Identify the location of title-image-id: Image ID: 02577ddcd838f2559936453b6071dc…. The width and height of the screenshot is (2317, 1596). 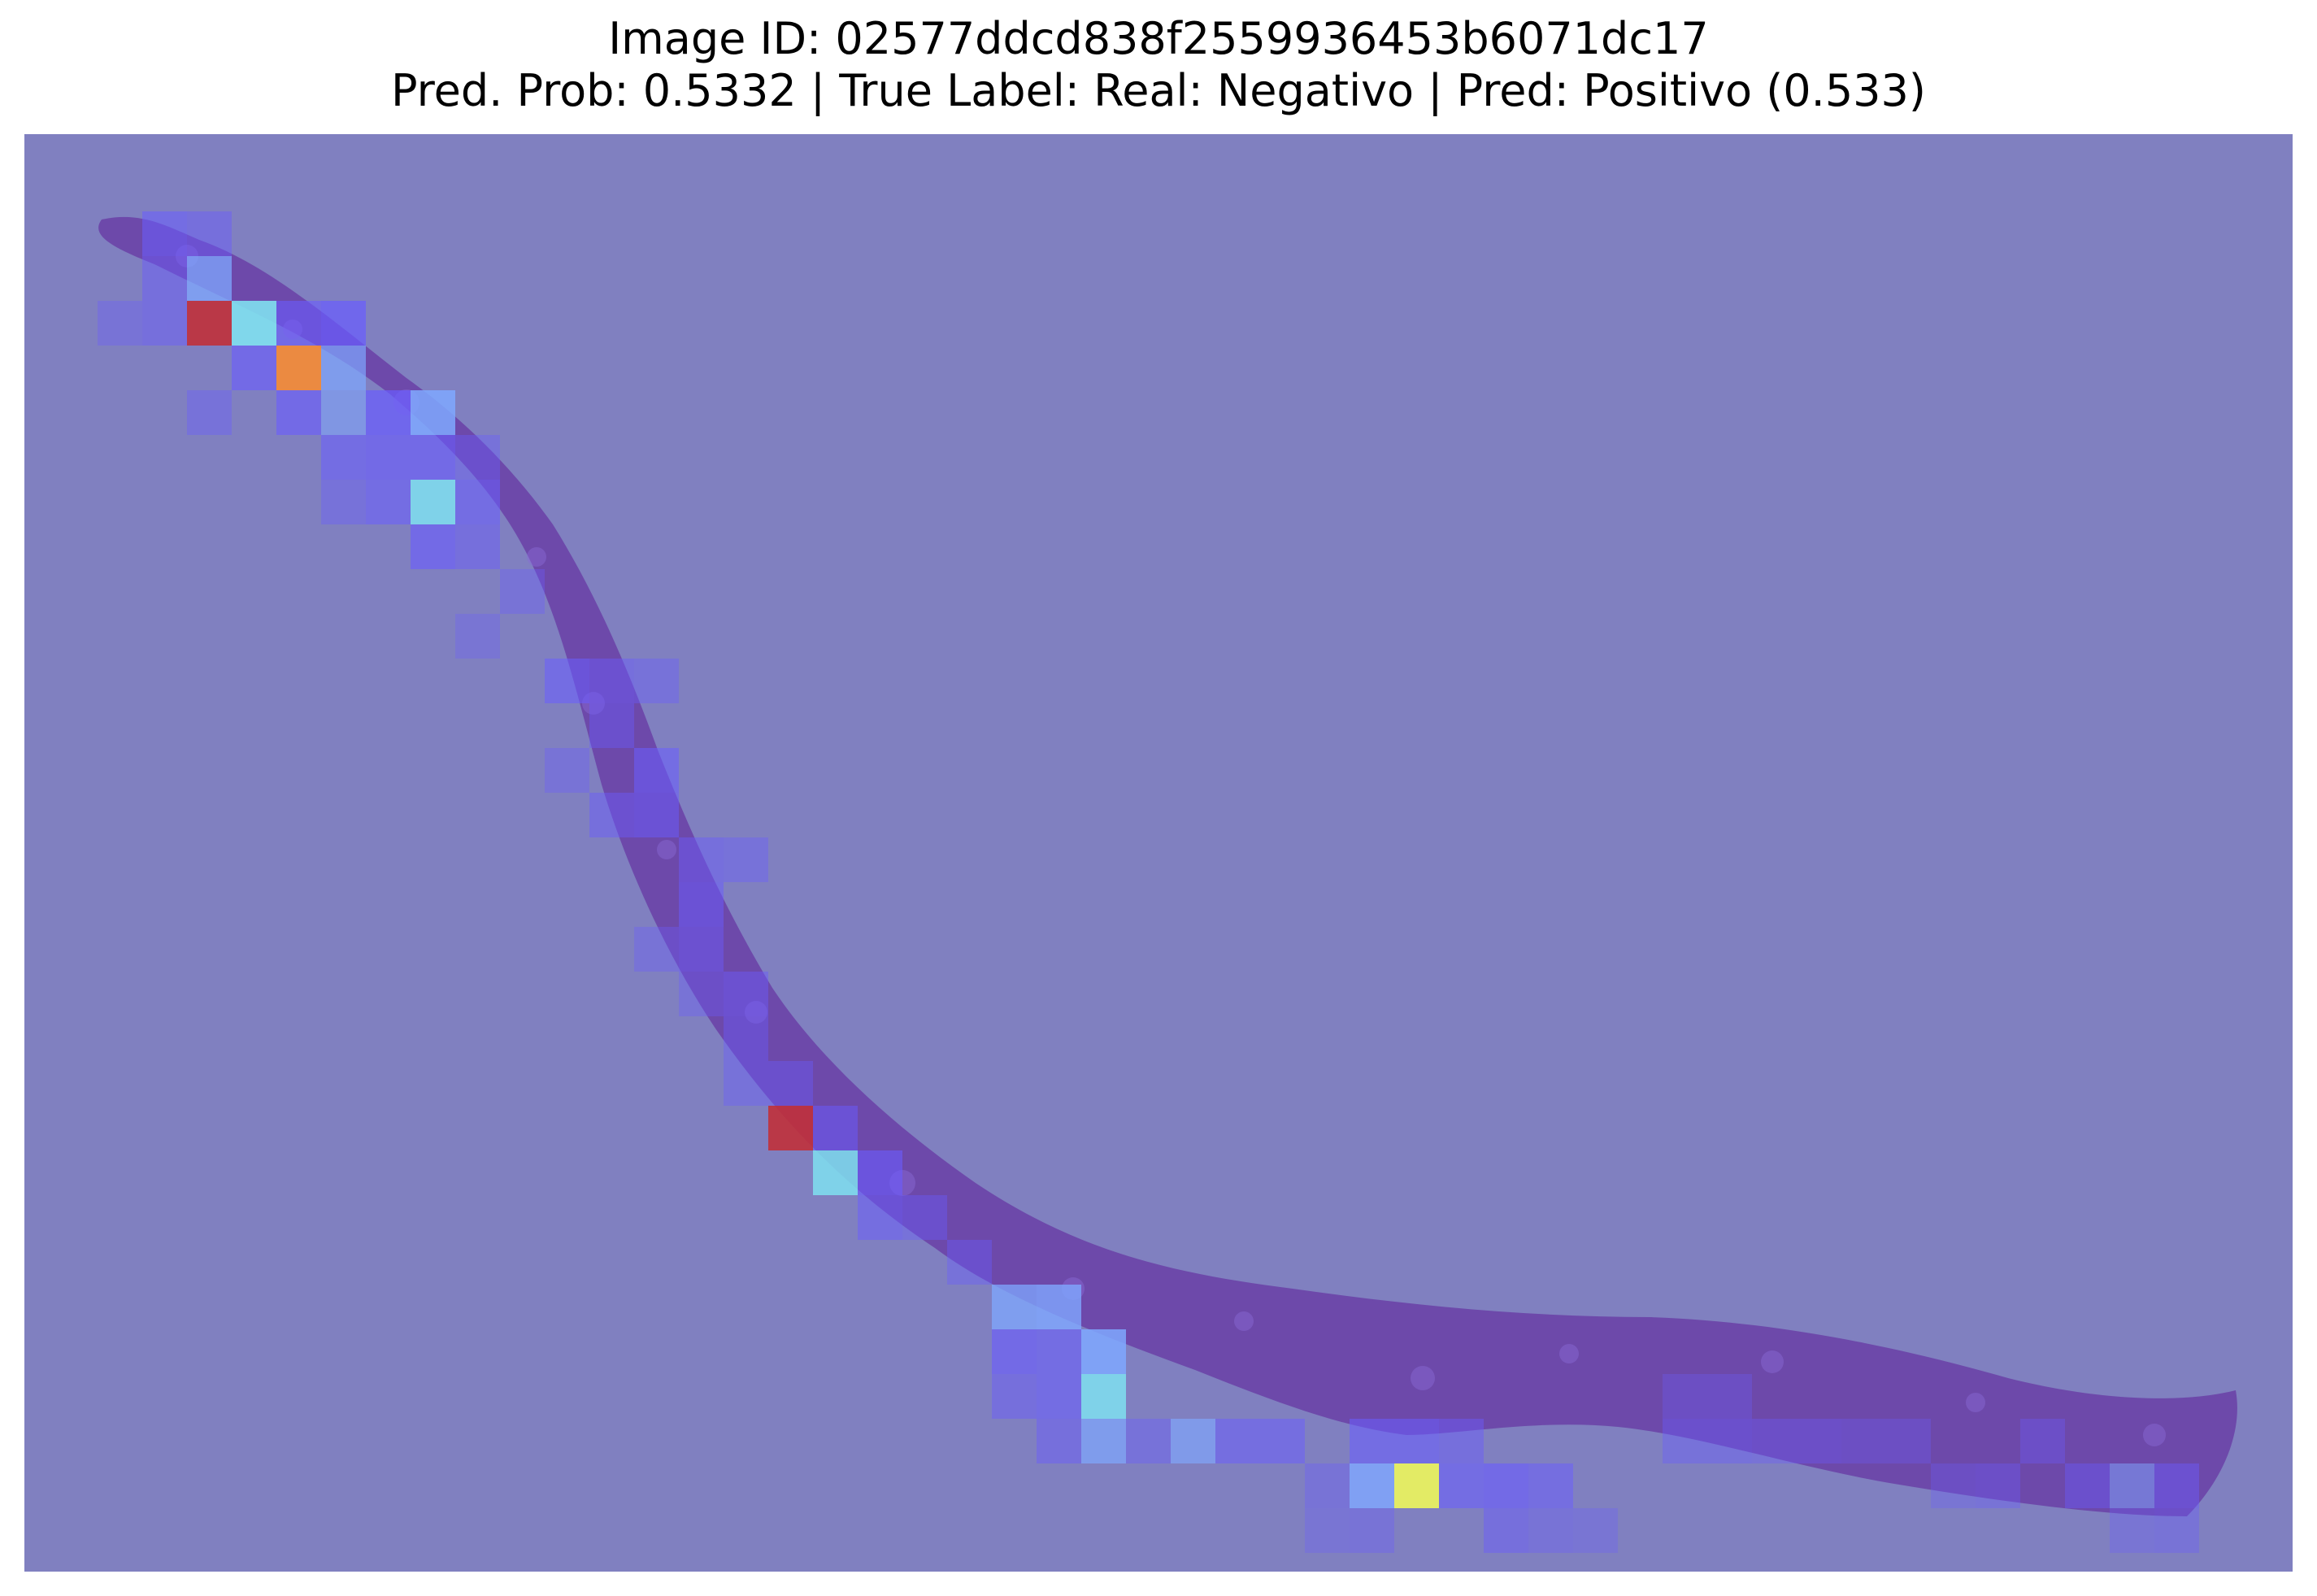
(1158, 38).